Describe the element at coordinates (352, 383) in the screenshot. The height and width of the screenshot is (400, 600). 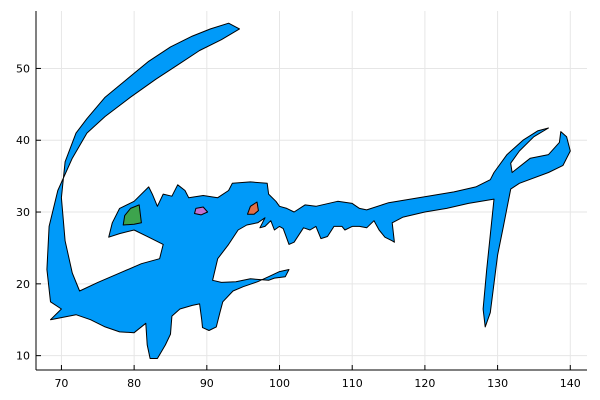
I see `x-tick-label: 110` at that location.